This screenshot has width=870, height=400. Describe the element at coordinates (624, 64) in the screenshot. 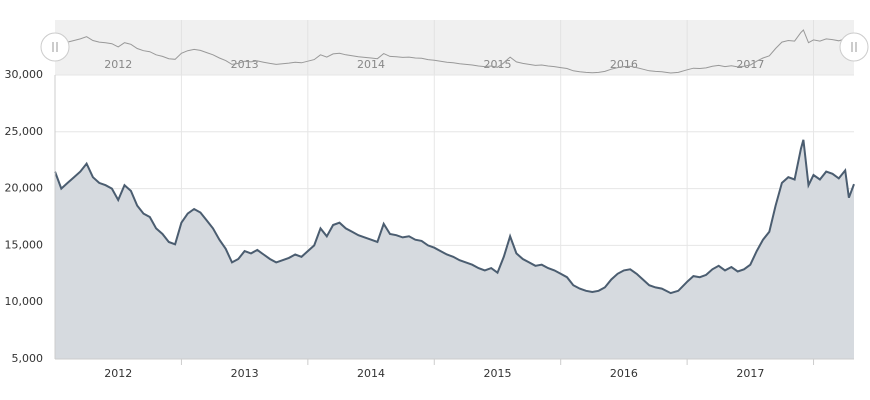

I see `navigator-label: 2016` at that location.